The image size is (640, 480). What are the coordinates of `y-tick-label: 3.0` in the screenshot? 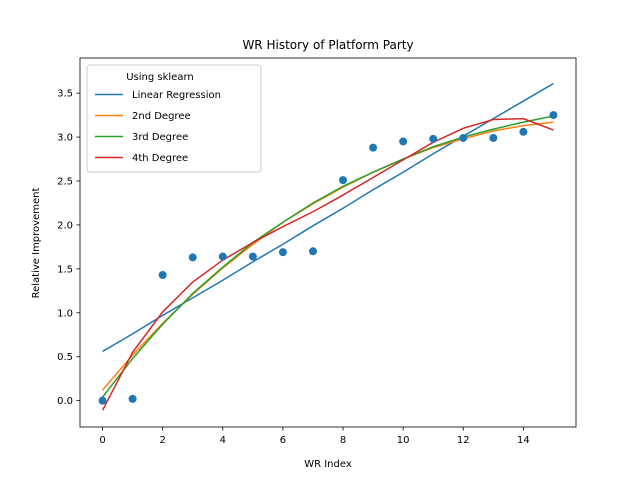 It's located at (65, 138).